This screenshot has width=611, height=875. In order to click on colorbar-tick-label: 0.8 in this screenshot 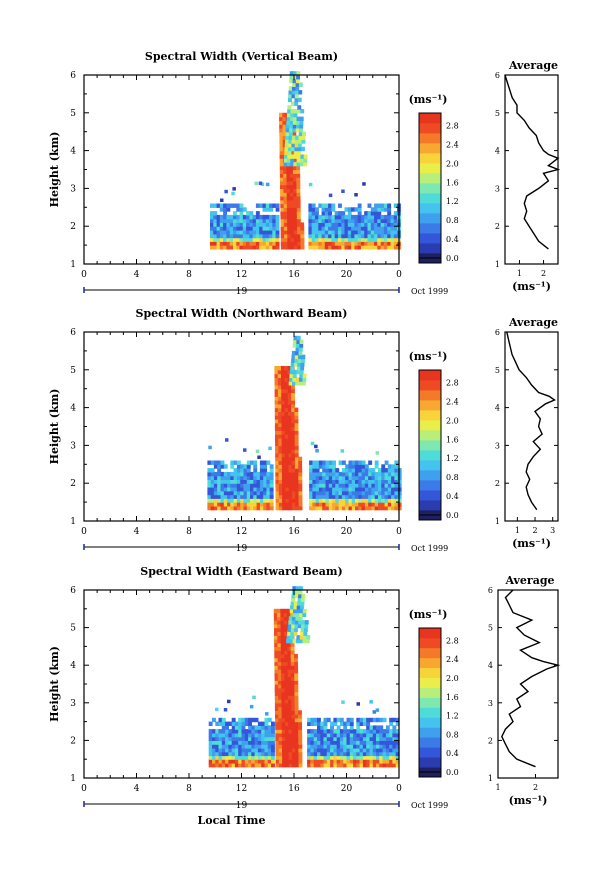, I will do `click(452, 477)`.